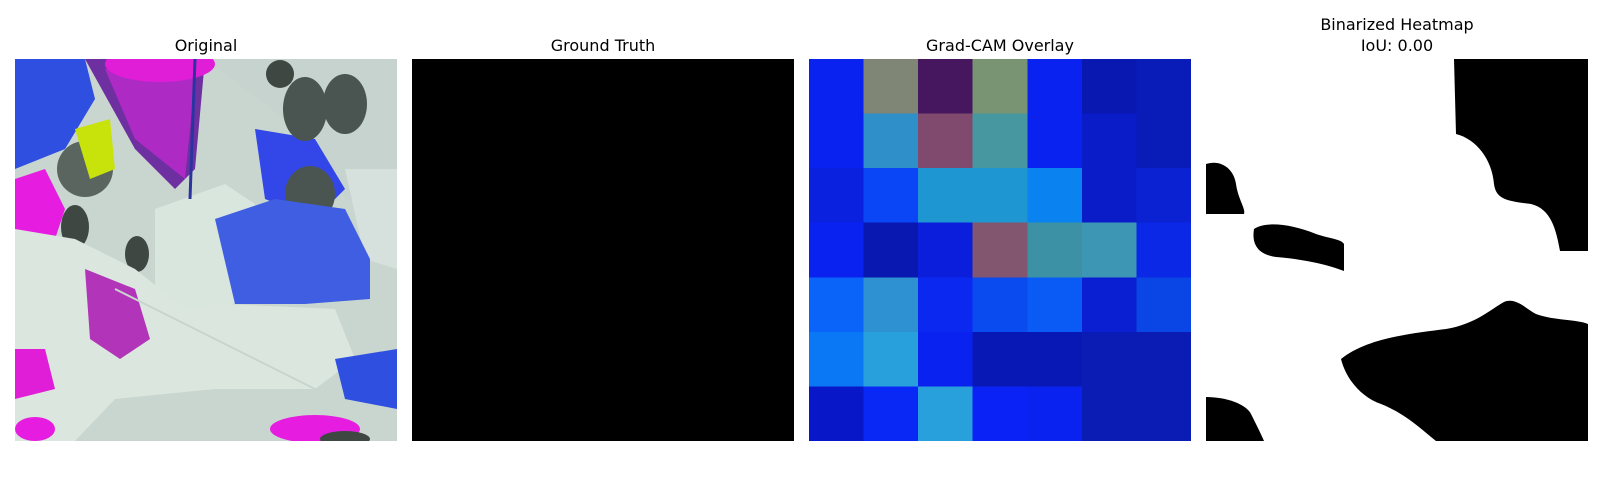 The height and width of the screenshot is (500, 1600). Describe the element at coordinates (603, 45) in the screenshot. I see `panel-title-ground-truth: Ground Truth` at that location.